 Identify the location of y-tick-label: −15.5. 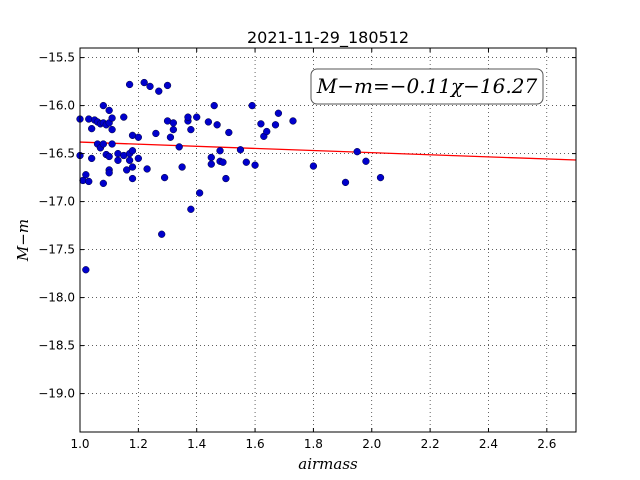
(56, 58).